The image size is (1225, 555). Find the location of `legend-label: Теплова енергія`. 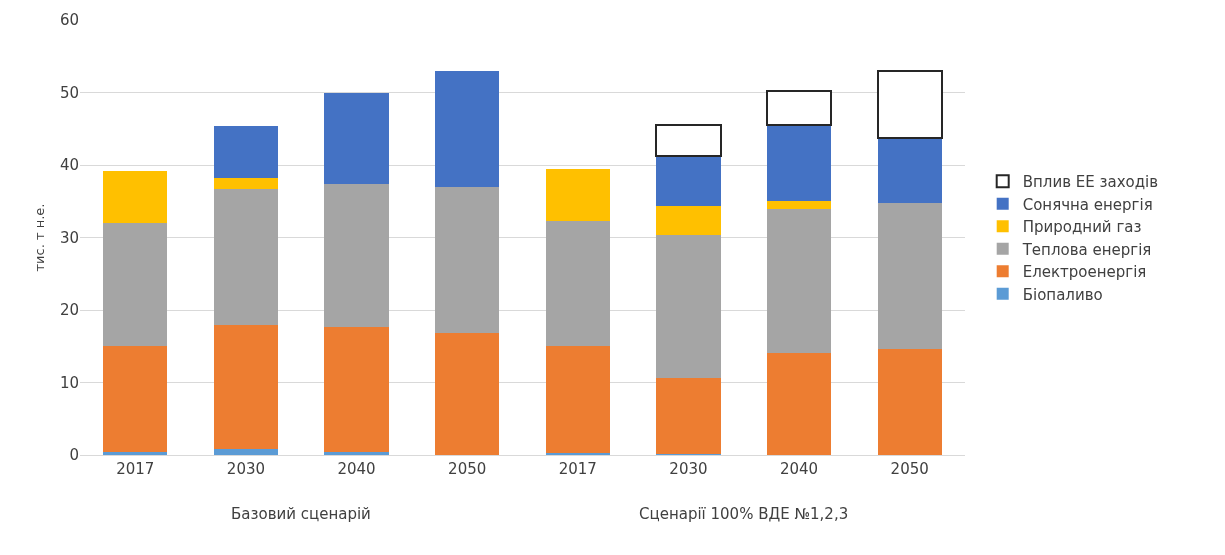

legend-label: Теплова енергія is located at coordinates (1086, 249).